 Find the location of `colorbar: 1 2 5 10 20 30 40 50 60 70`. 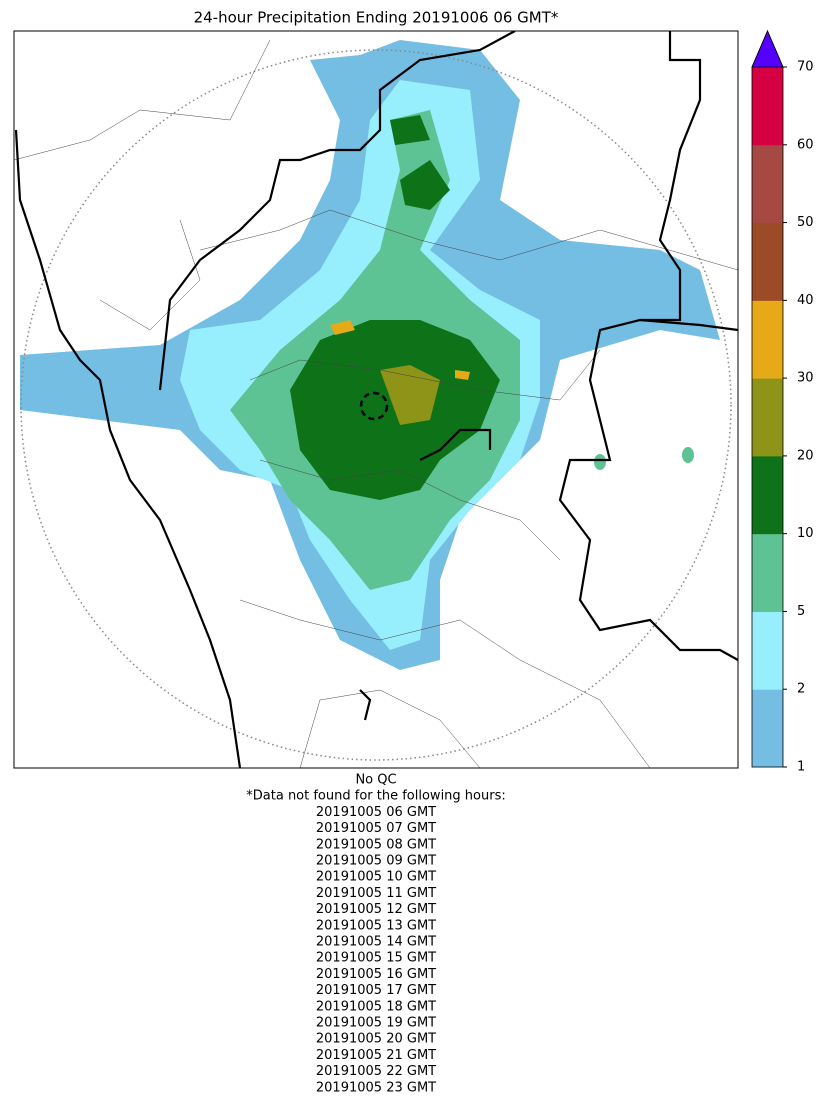

colorbar: 1 2 5 10 20 30 40 50 60 70 is located at coordinates (782, 402).